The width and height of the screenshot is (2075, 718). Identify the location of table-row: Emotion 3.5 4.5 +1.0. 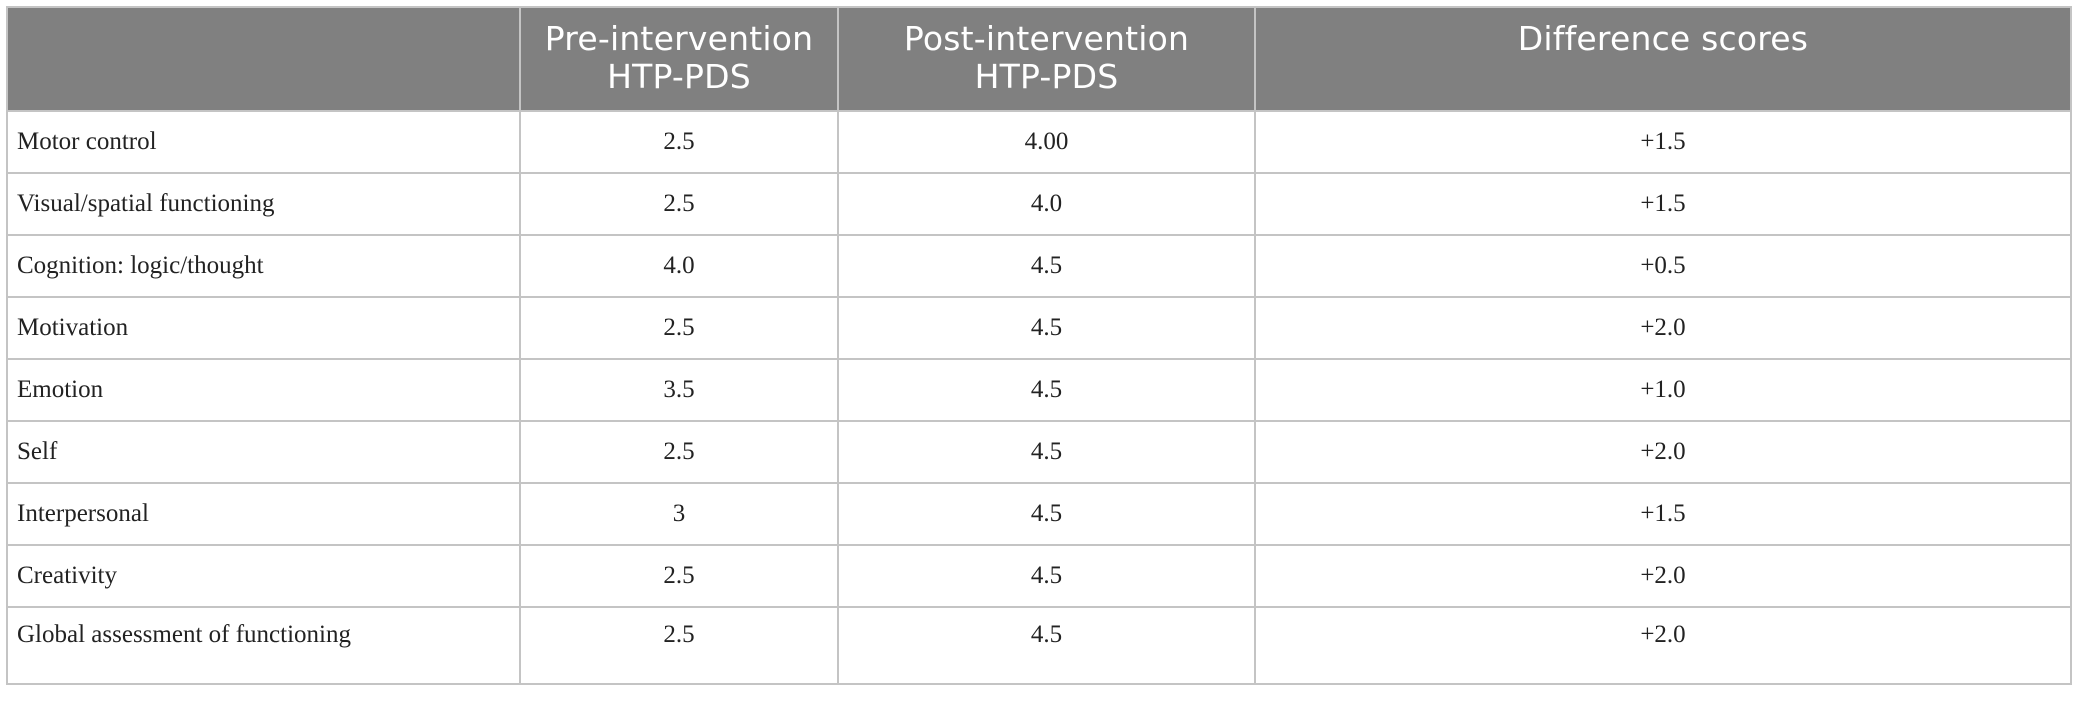
(1039, 390).